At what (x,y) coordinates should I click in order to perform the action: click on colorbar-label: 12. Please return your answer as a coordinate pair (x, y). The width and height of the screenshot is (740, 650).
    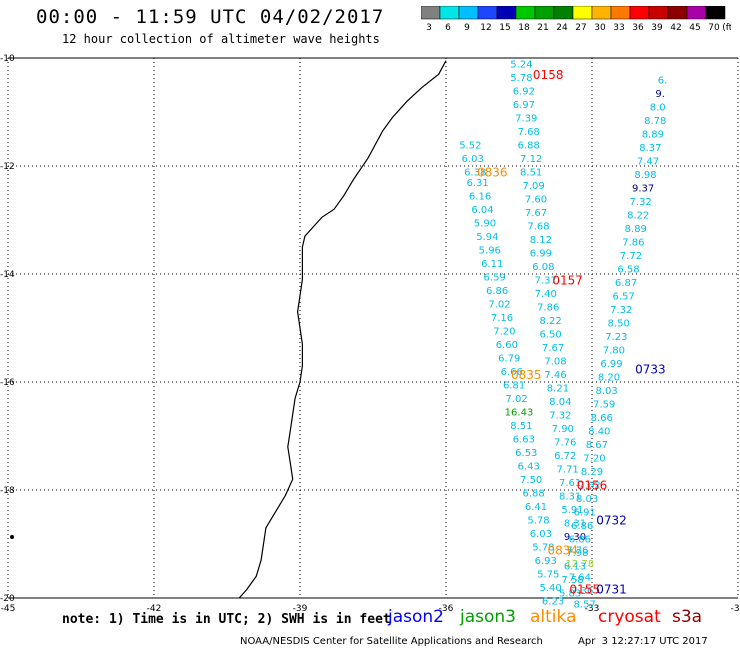
    Looking at the image, I should click on (485, 28).